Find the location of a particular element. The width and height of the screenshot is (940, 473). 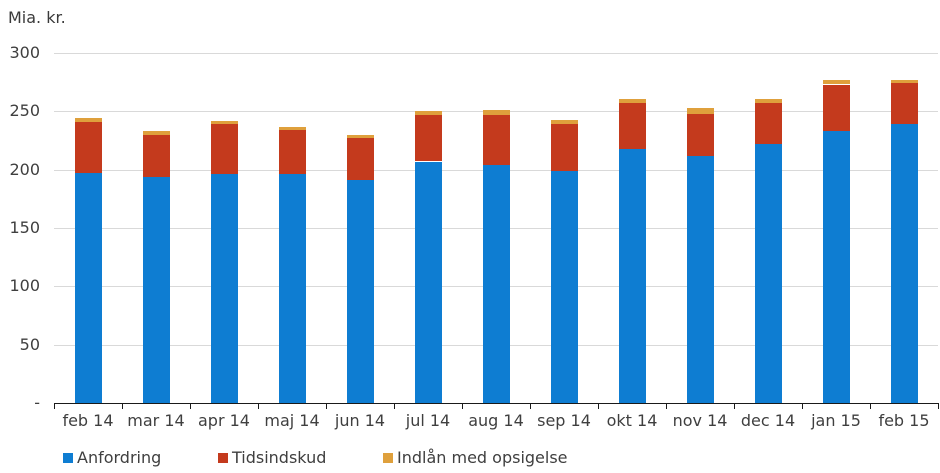

bar-nov14-tidsindskud is located at coordinates (700, 134).